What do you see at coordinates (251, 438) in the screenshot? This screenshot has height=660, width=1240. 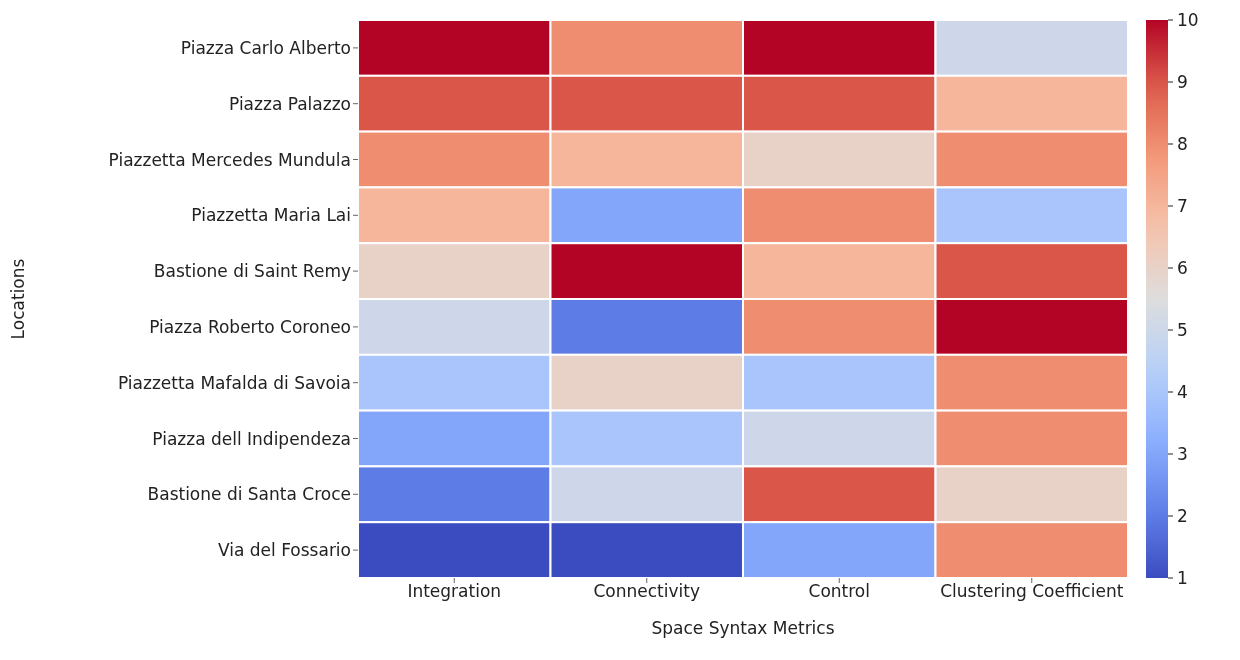 I see `y-tick-label: Piazza dell Indipendeza` at bounding box center [251, 438].